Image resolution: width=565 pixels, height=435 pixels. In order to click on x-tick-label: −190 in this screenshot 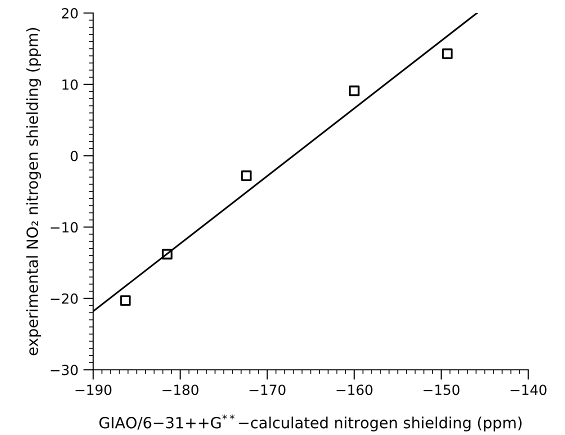, I will do `click(94, 390)`.